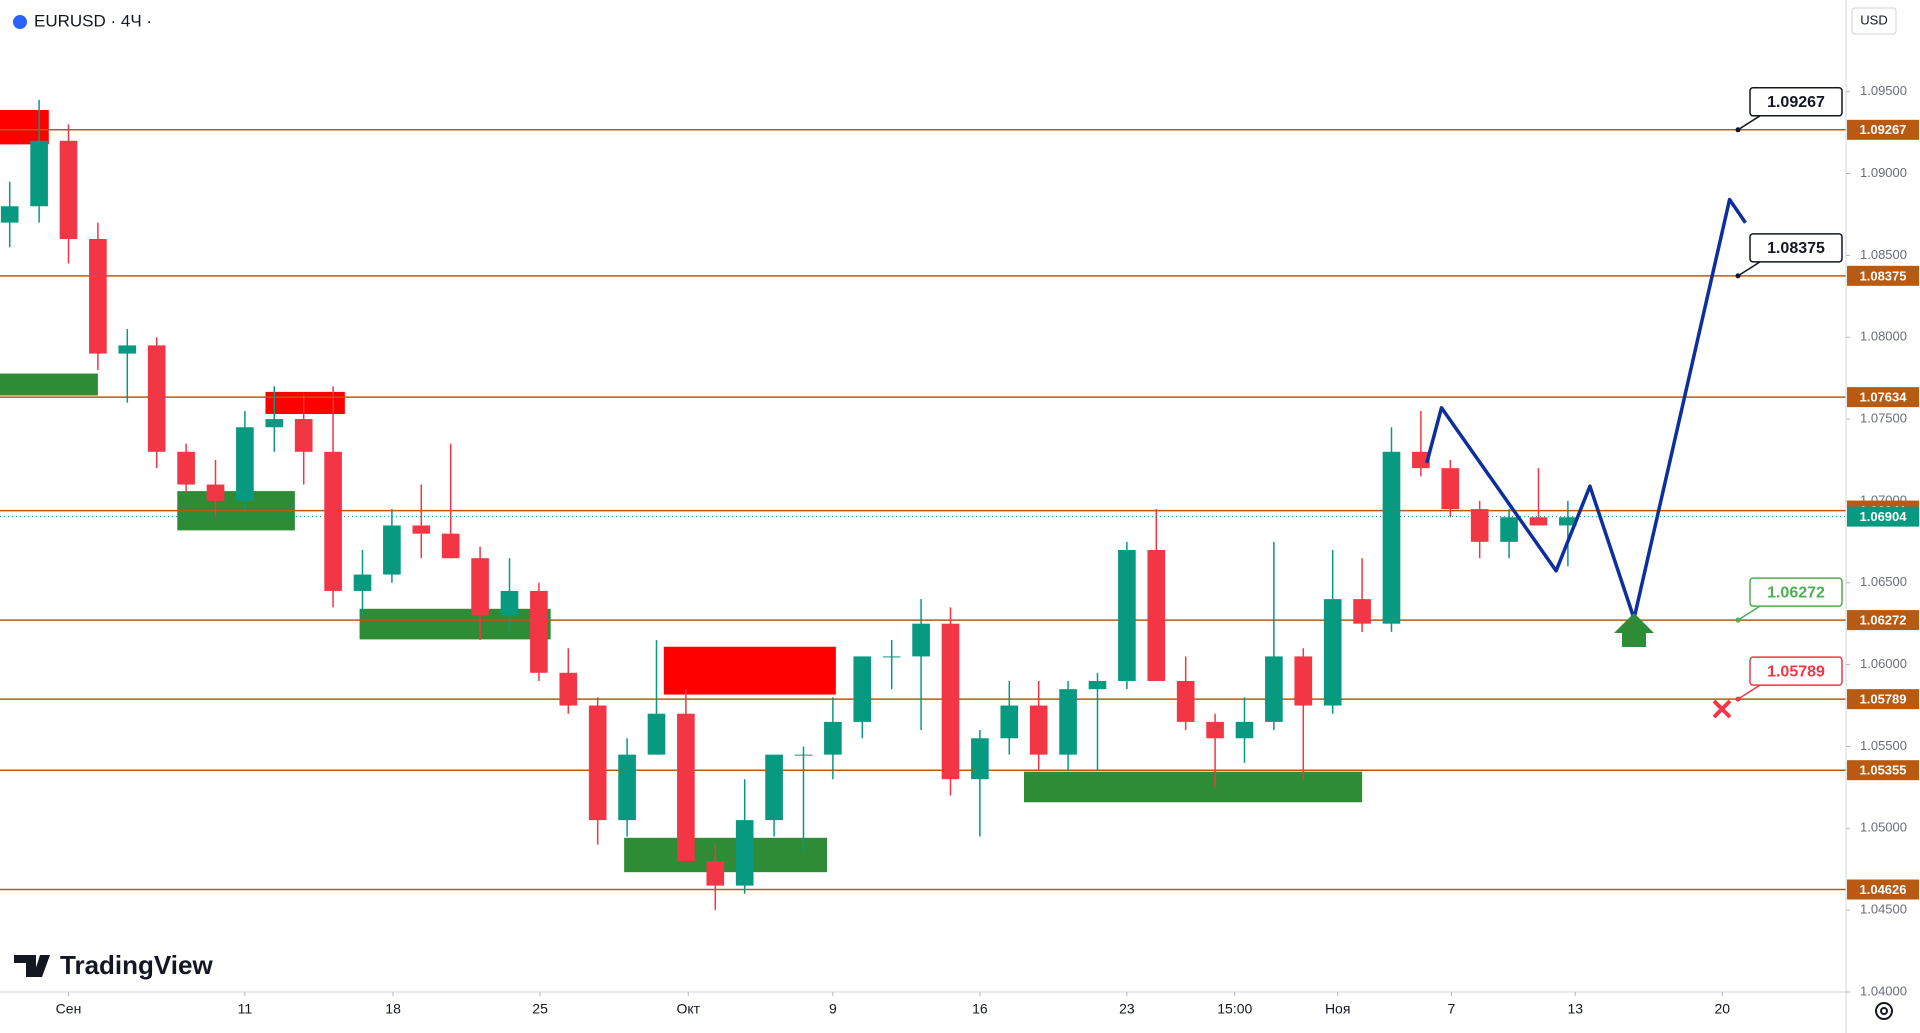  Describe the element at coordinates (1337, 1009) in the screenshot. I see `x-tick-label: Ноя` at that location.